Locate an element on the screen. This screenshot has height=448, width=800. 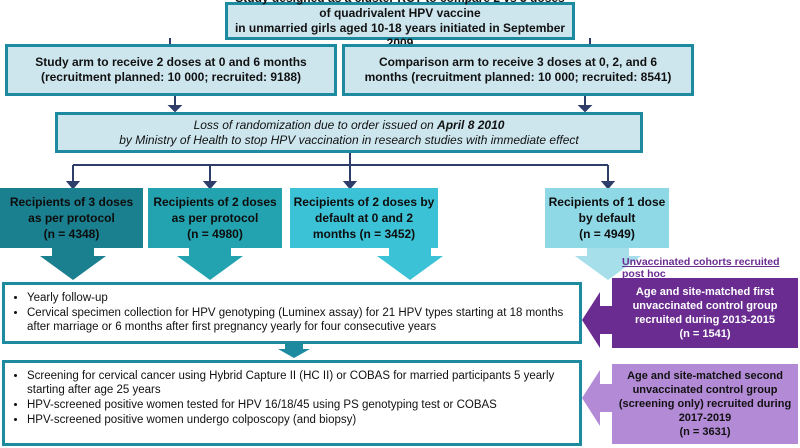
recipient-3-line-2: default at 0 and 2 is located at coordinates (364, 218).